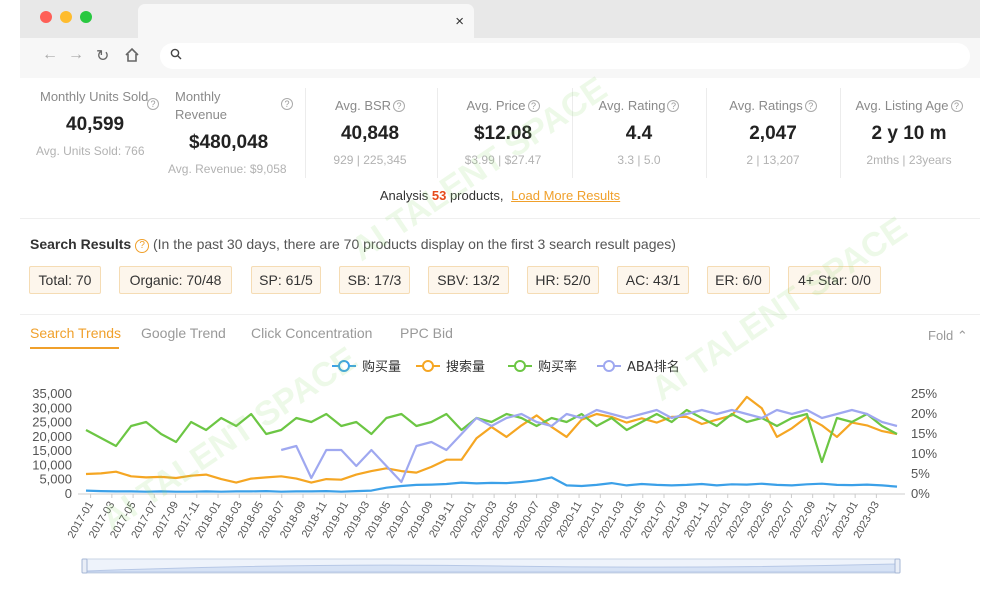 The width and height of the screenshot is (1000, 600). Describe the element at coordinates (404, 195) in the screenshot. I see `analysis-prefix: Analysis` at that location.